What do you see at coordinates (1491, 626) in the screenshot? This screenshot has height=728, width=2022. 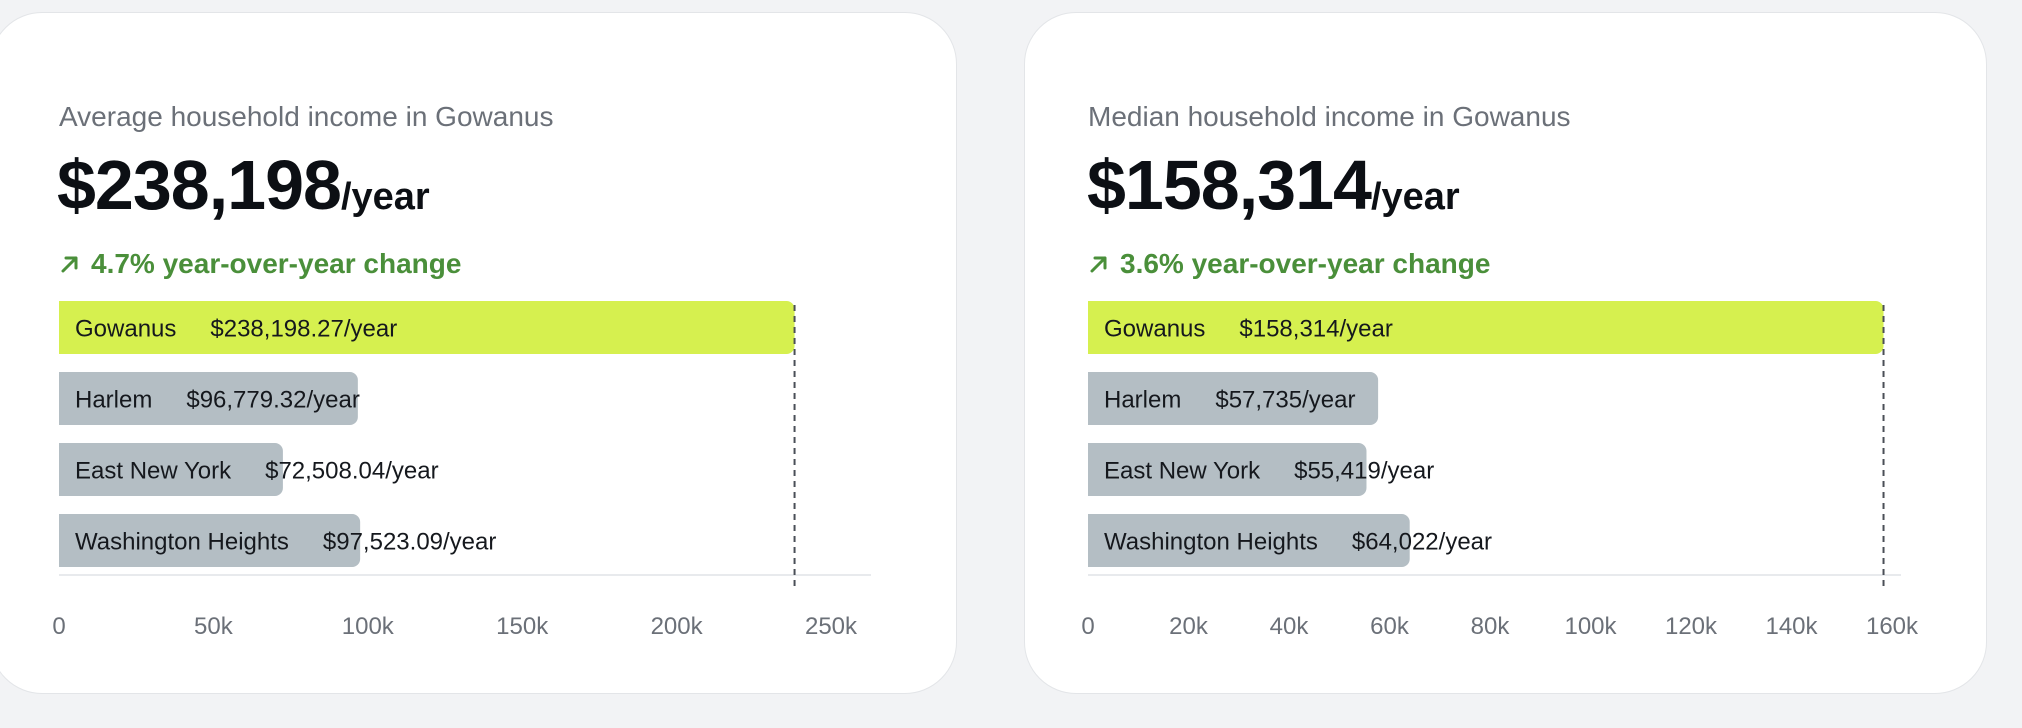 I see `x-tick-label: 80k` at bounding box center [1491, 626].